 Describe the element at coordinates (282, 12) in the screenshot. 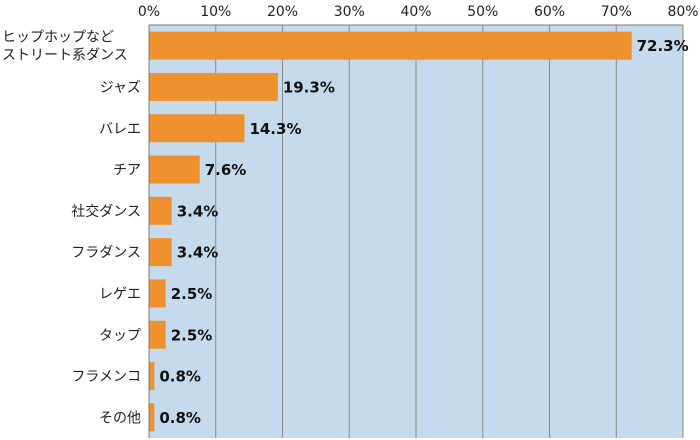

I see `x-tick-label-20: 20%` at that location.